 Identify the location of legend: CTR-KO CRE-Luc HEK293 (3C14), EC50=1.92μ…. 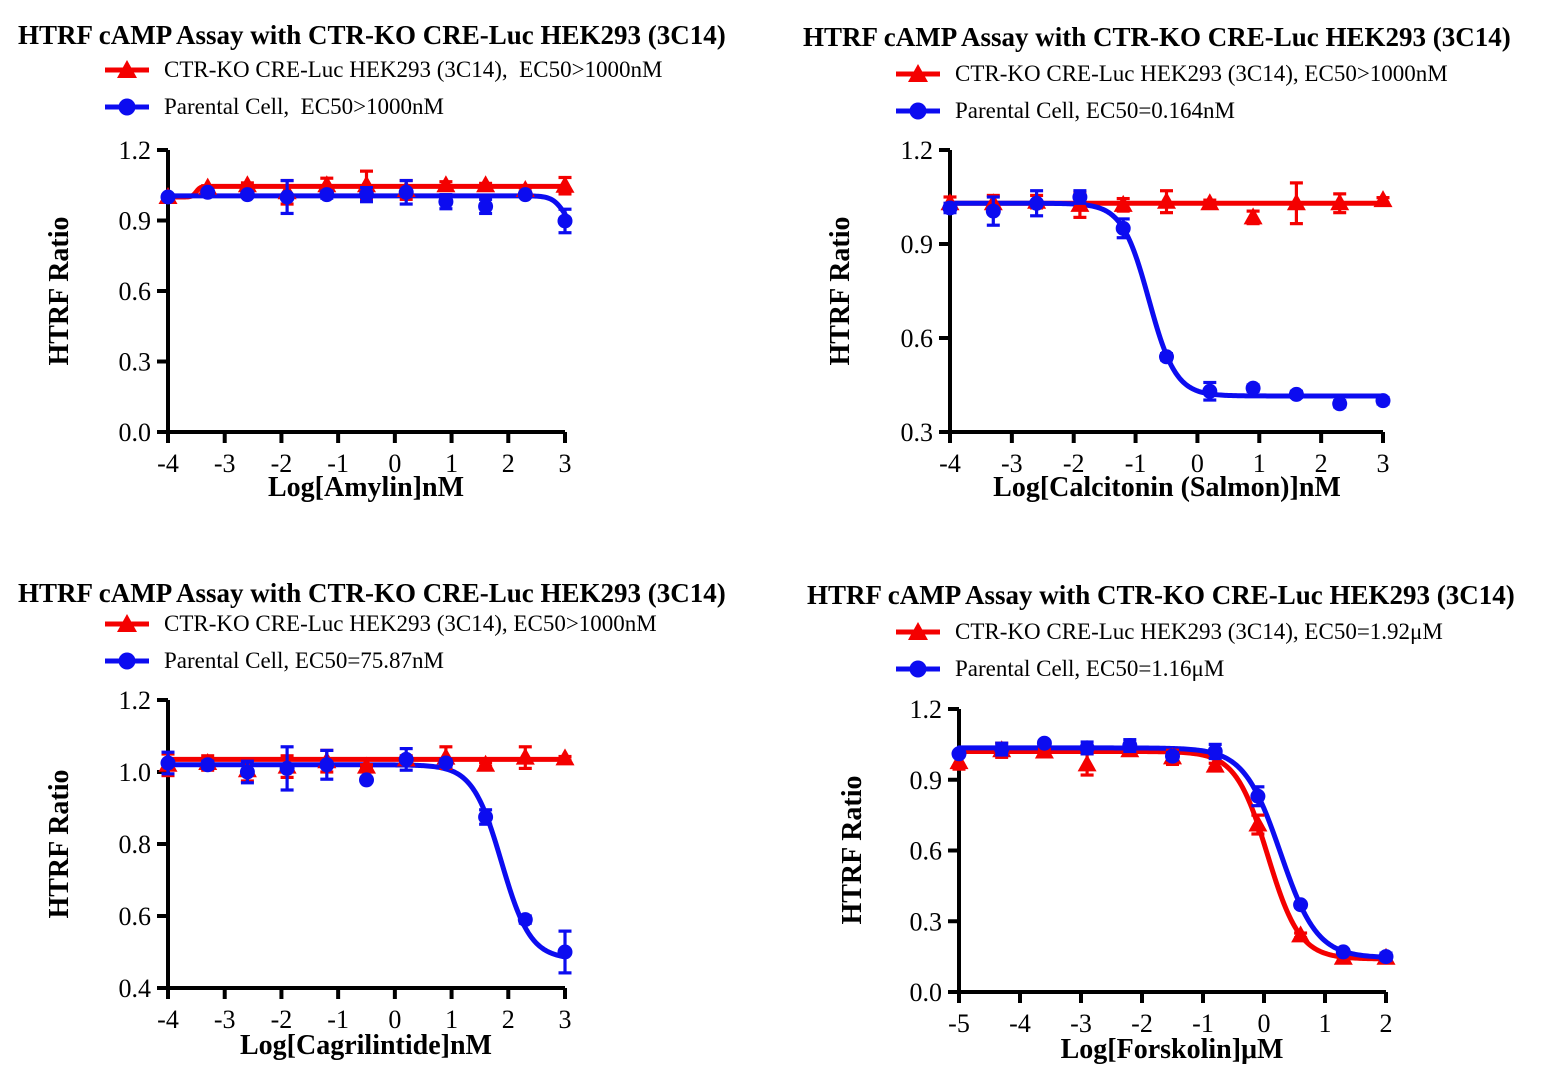
(1169, 656).